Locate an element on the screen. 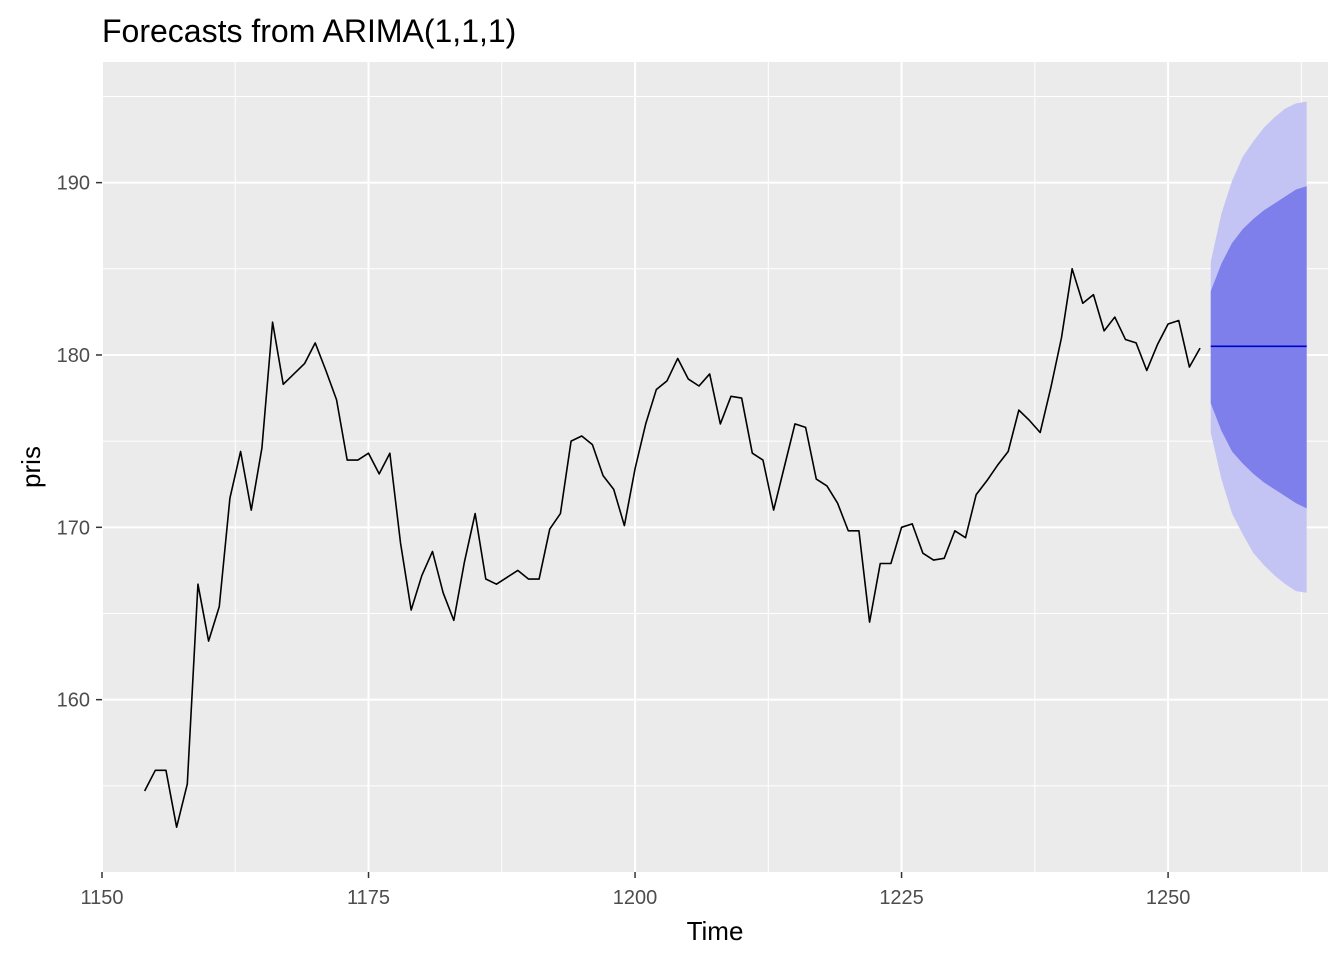 The image size is (1344, 960). y-tick-label: 170 is located at coordinates (73, 528).